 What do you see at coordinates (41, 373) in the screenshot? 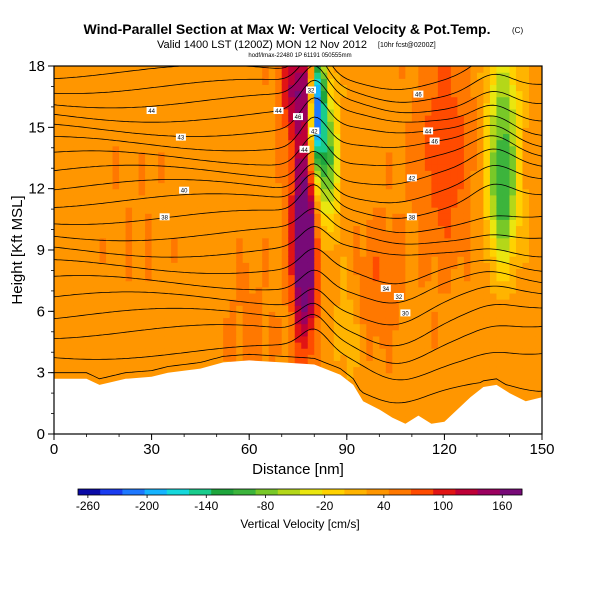
I see `y-tick-label: 3` at bounding box center [41, 373].